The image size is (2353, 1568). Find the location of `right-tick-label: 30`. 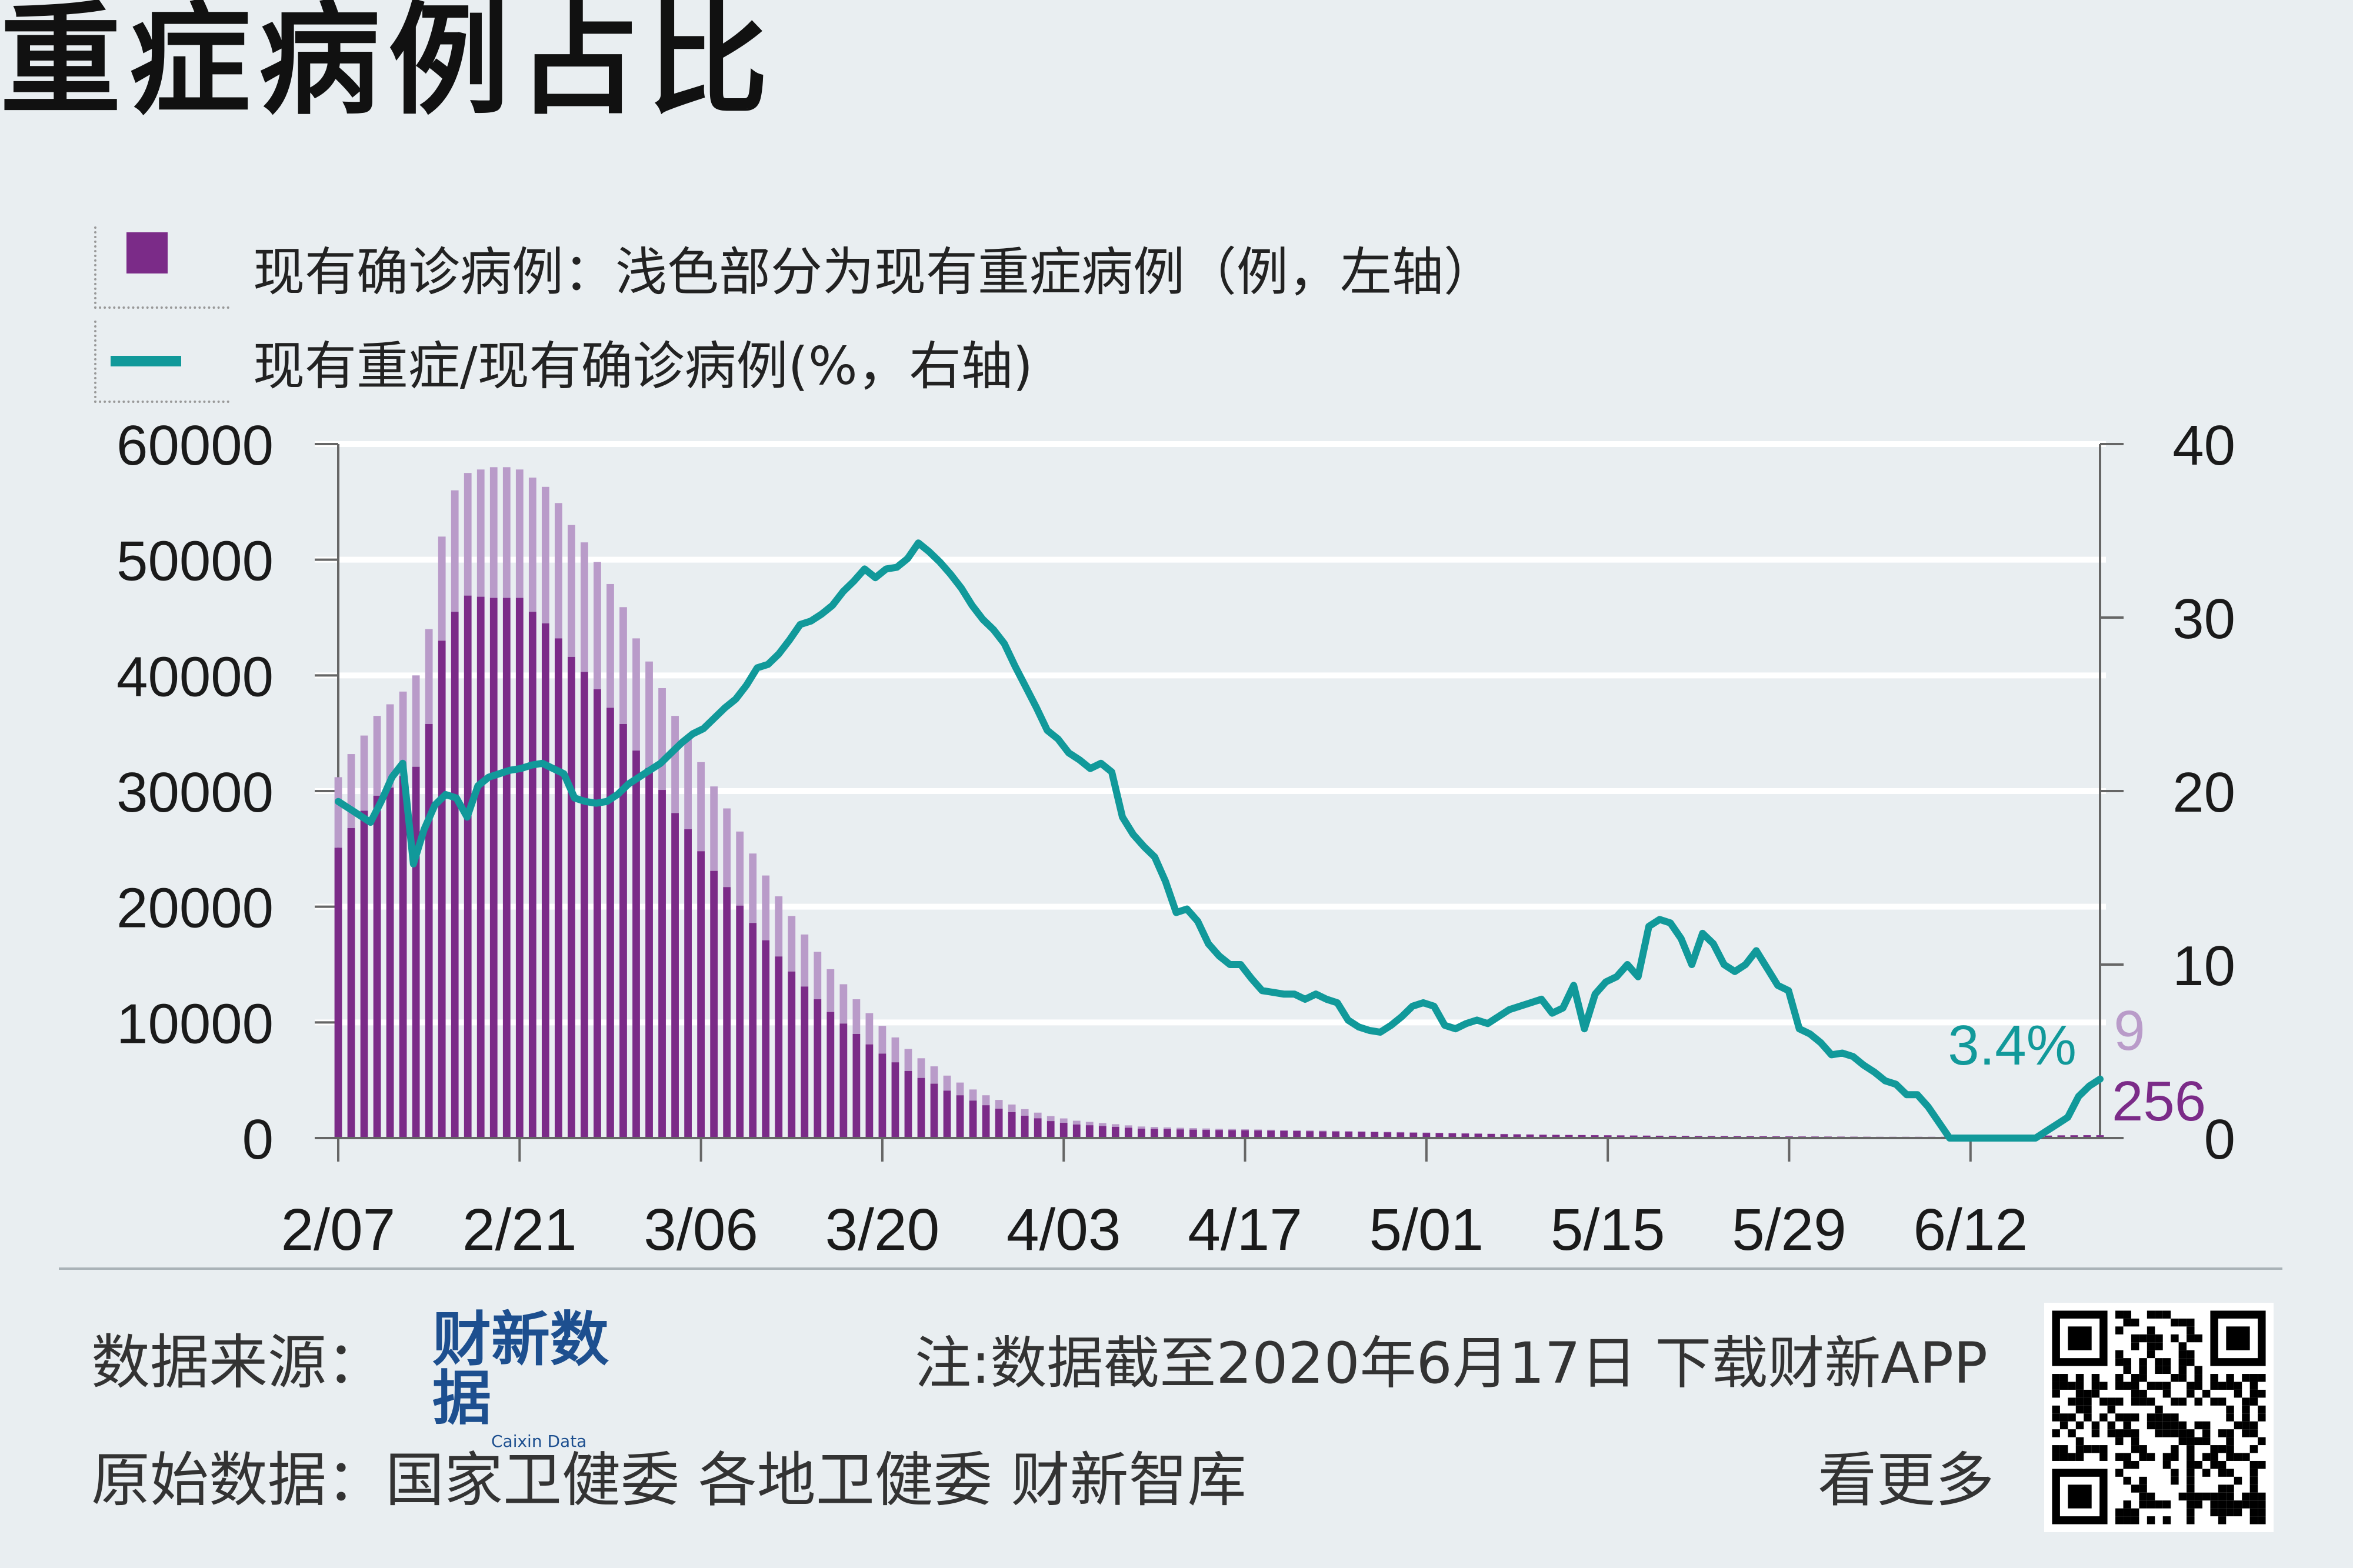

right-tick-label: 30 is located at coordinates (2204, 619).